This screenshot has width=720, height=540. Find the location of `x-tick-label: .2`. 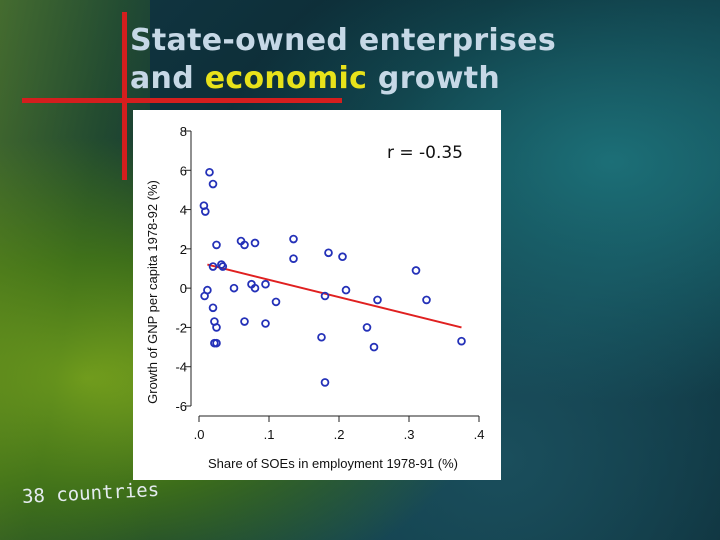

x-tick-label: .2 is located at coordinates (339, 434).